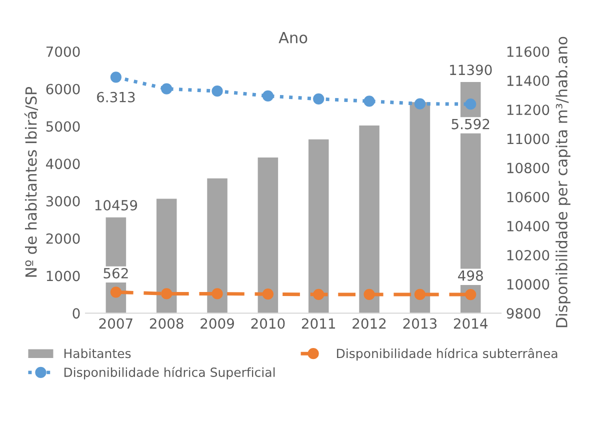 The width and height of the screenshot is (611, 429). Describe the element at coordinates (523, 313) in the screenshot. I see `y2-tick-label: 9800` at that location.